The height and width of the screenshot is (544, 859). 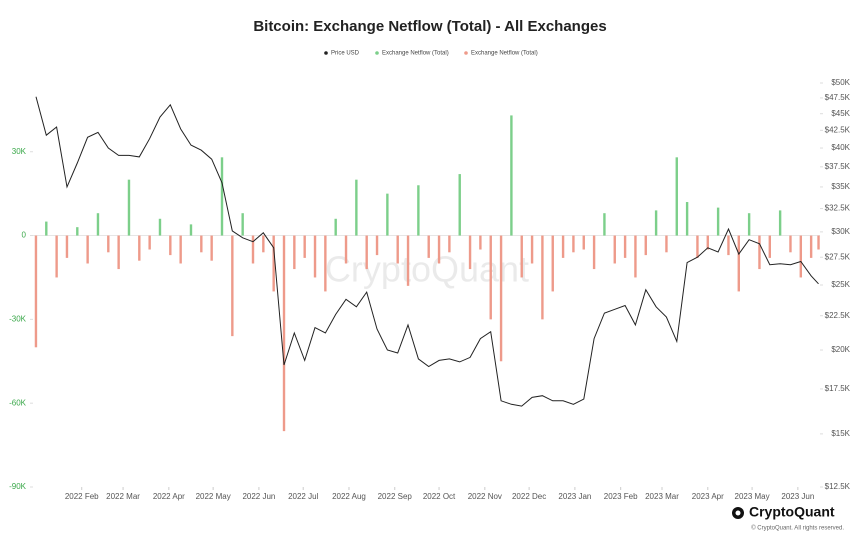 What do you see at coordinates (213, 496) in the screenshot?
I see `x-tick-label: 2022 May` at bounding box center [213, 496].